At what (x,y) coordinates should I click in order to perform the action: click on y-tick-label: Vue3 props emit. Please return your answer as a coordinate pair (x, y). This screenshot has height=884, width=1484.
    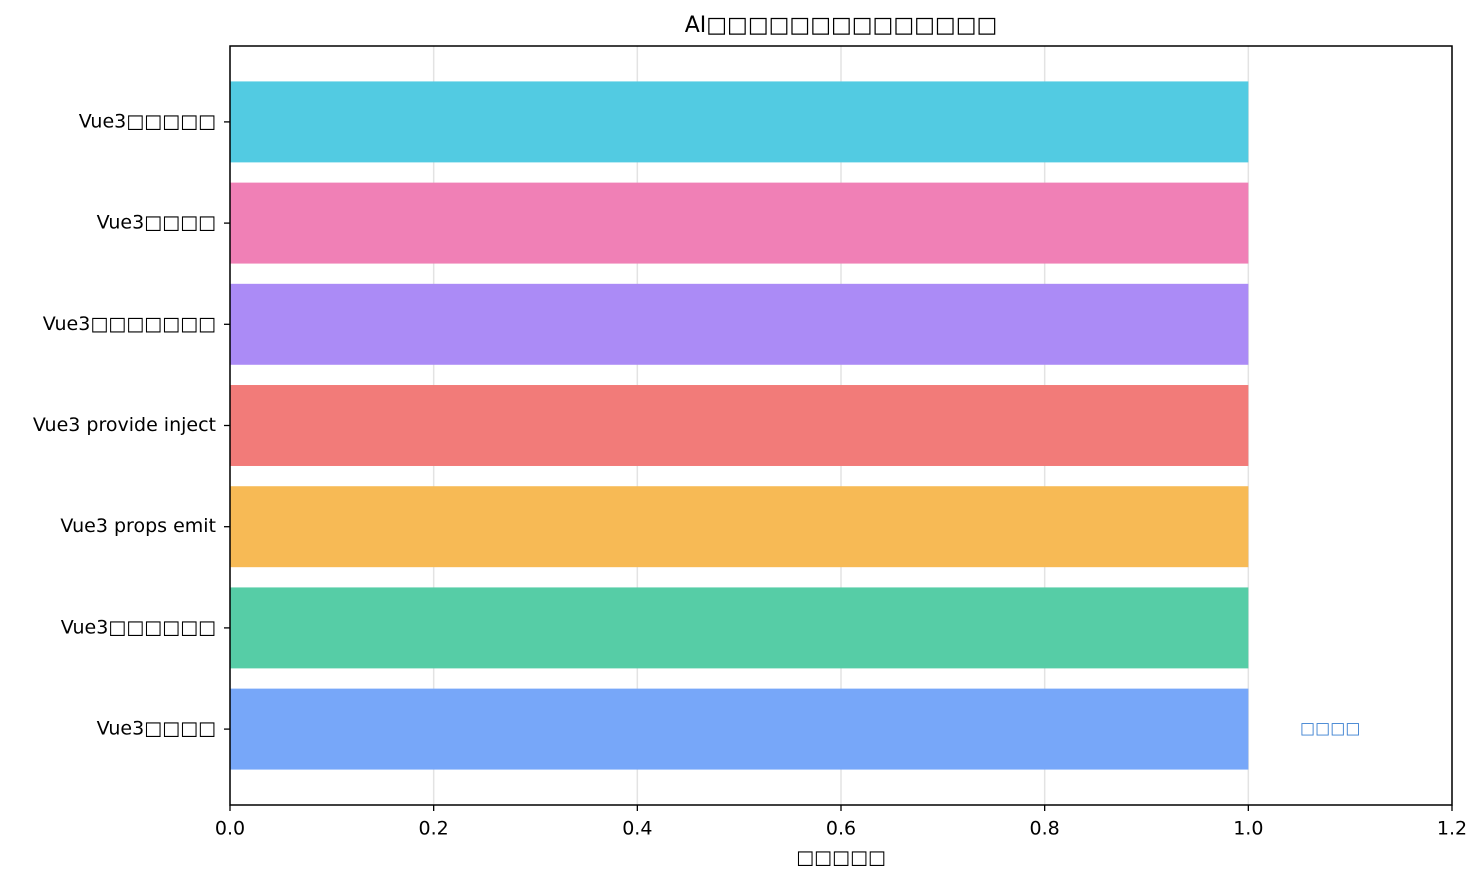
    Looking at the image, I should click on (138, 526).